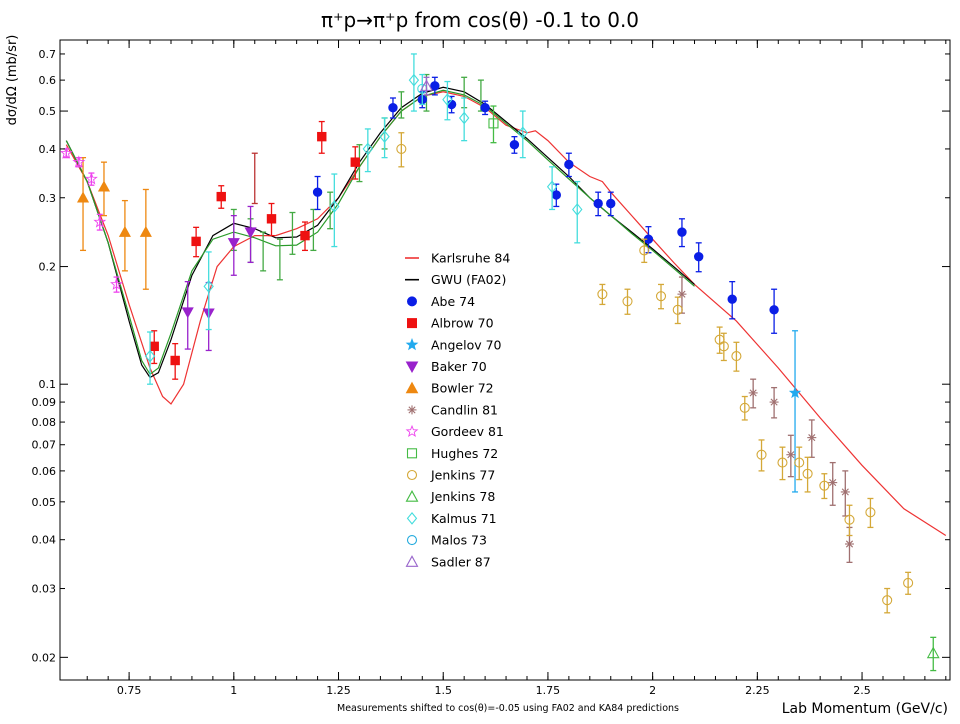  What do you see at coordinates (470, 258) in the screenshot?
I see `legend-label: Karlsruhe 84` at bounding box center [470, 258].